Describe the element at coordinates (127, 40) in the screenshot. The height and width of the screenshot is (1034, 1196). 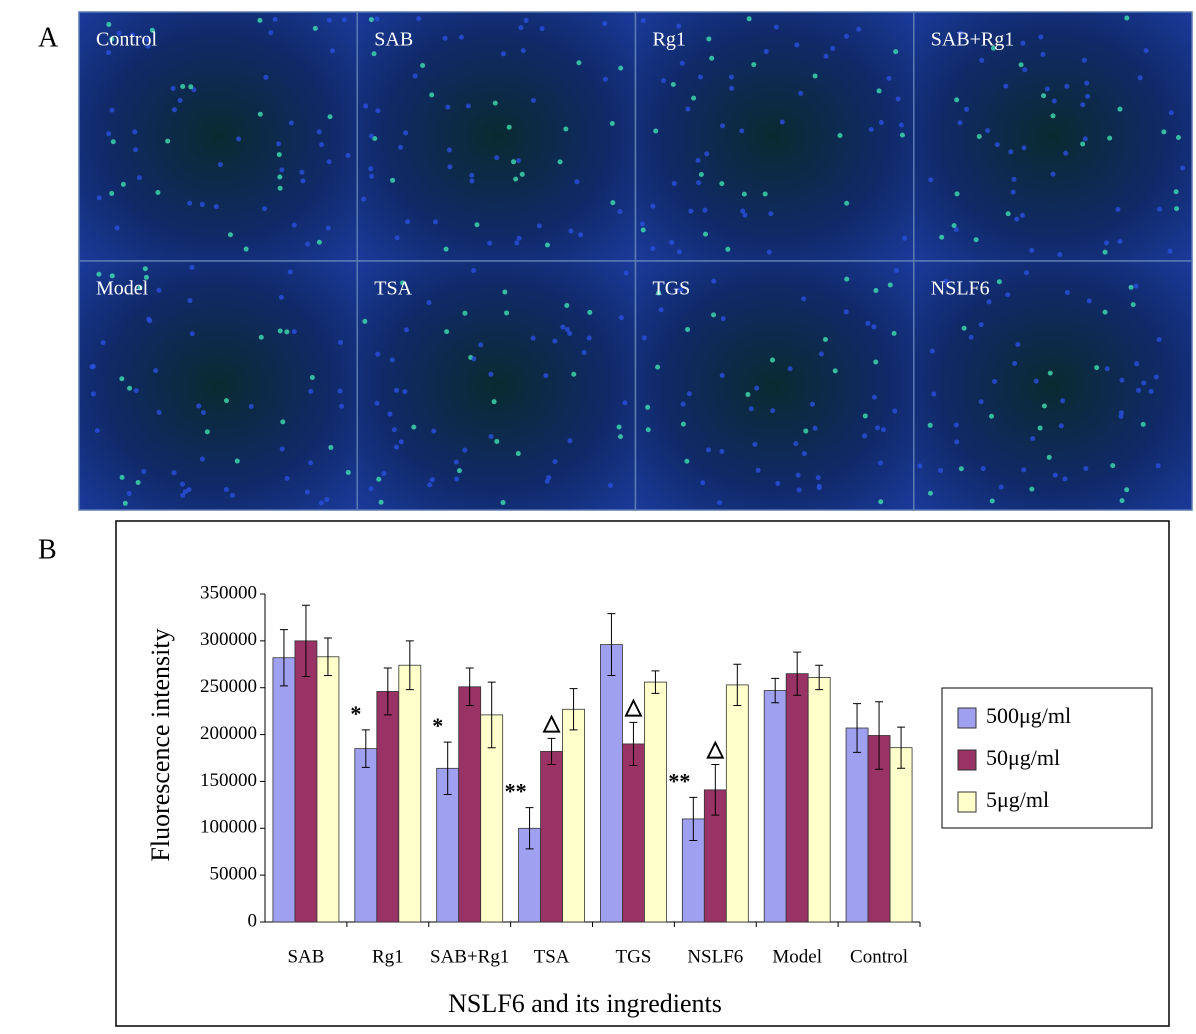
I see `panel-title: Control` at that location.